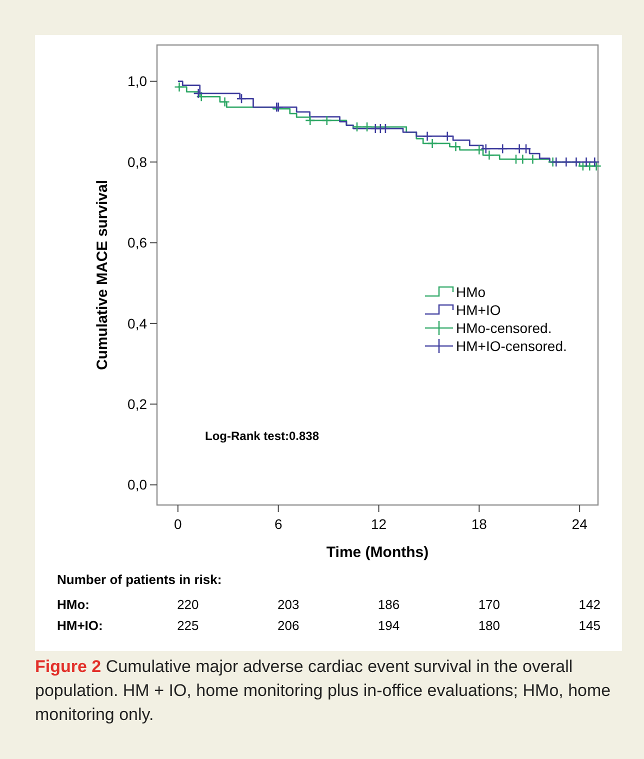  Describe the element at coordinates (589, 625) in the screenshot. I see `text: 145` at that location.